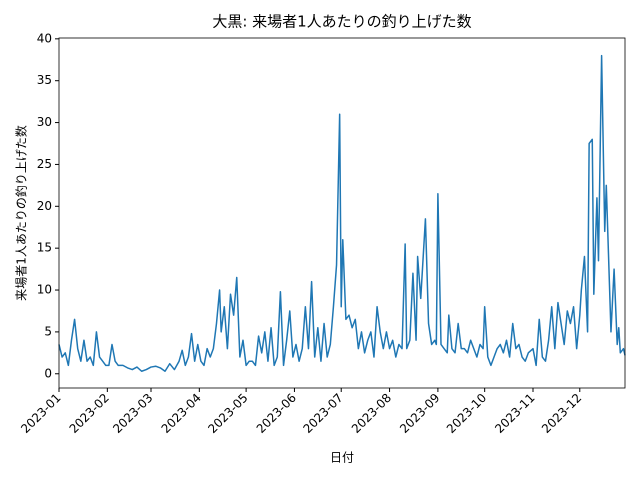 The width and height of the screenshot is (640, 480). Describe the element at coordinates (341, 22) in the screenshot. I see `chart-title: 大黒: 来場者1人あたりの釣り上げた数` at that location.